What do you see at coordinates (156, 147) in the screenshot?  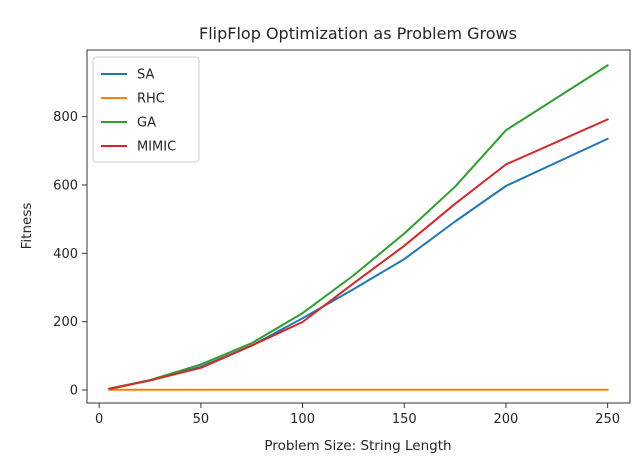 I see `legend-label-mimic: MIMIC` at bounding box center [156, 147].